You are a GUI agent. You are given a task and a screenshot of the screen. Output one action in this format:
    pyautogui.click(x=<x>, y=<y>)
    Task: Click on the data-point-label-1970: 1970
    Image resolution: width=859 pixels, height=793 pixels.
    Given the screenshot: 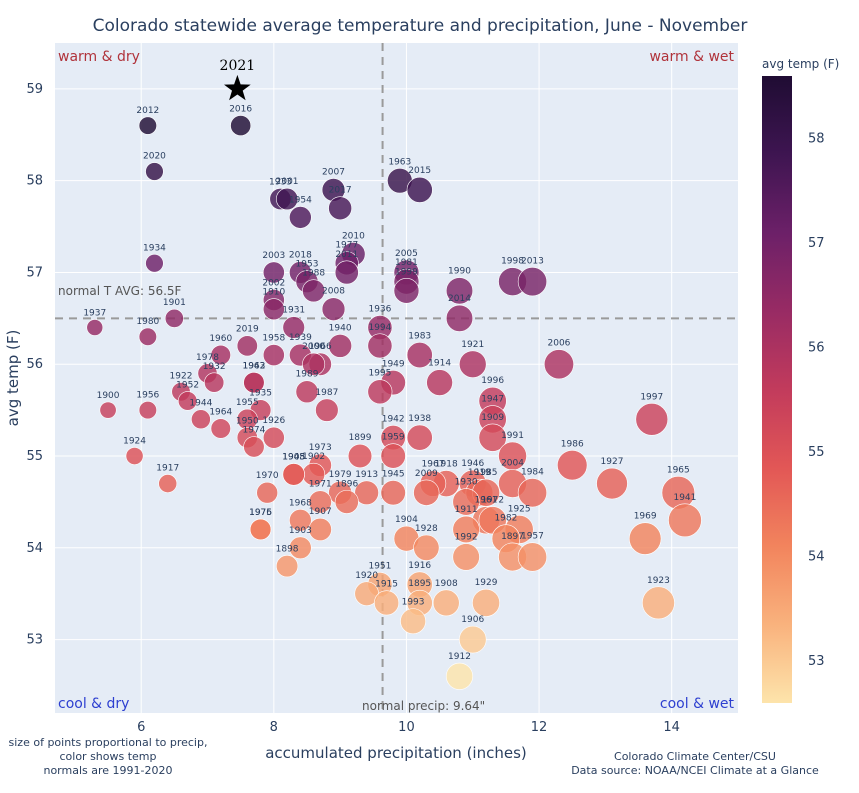 What is the action you would take?
    pyautogui.click(x=267, y=476)
    